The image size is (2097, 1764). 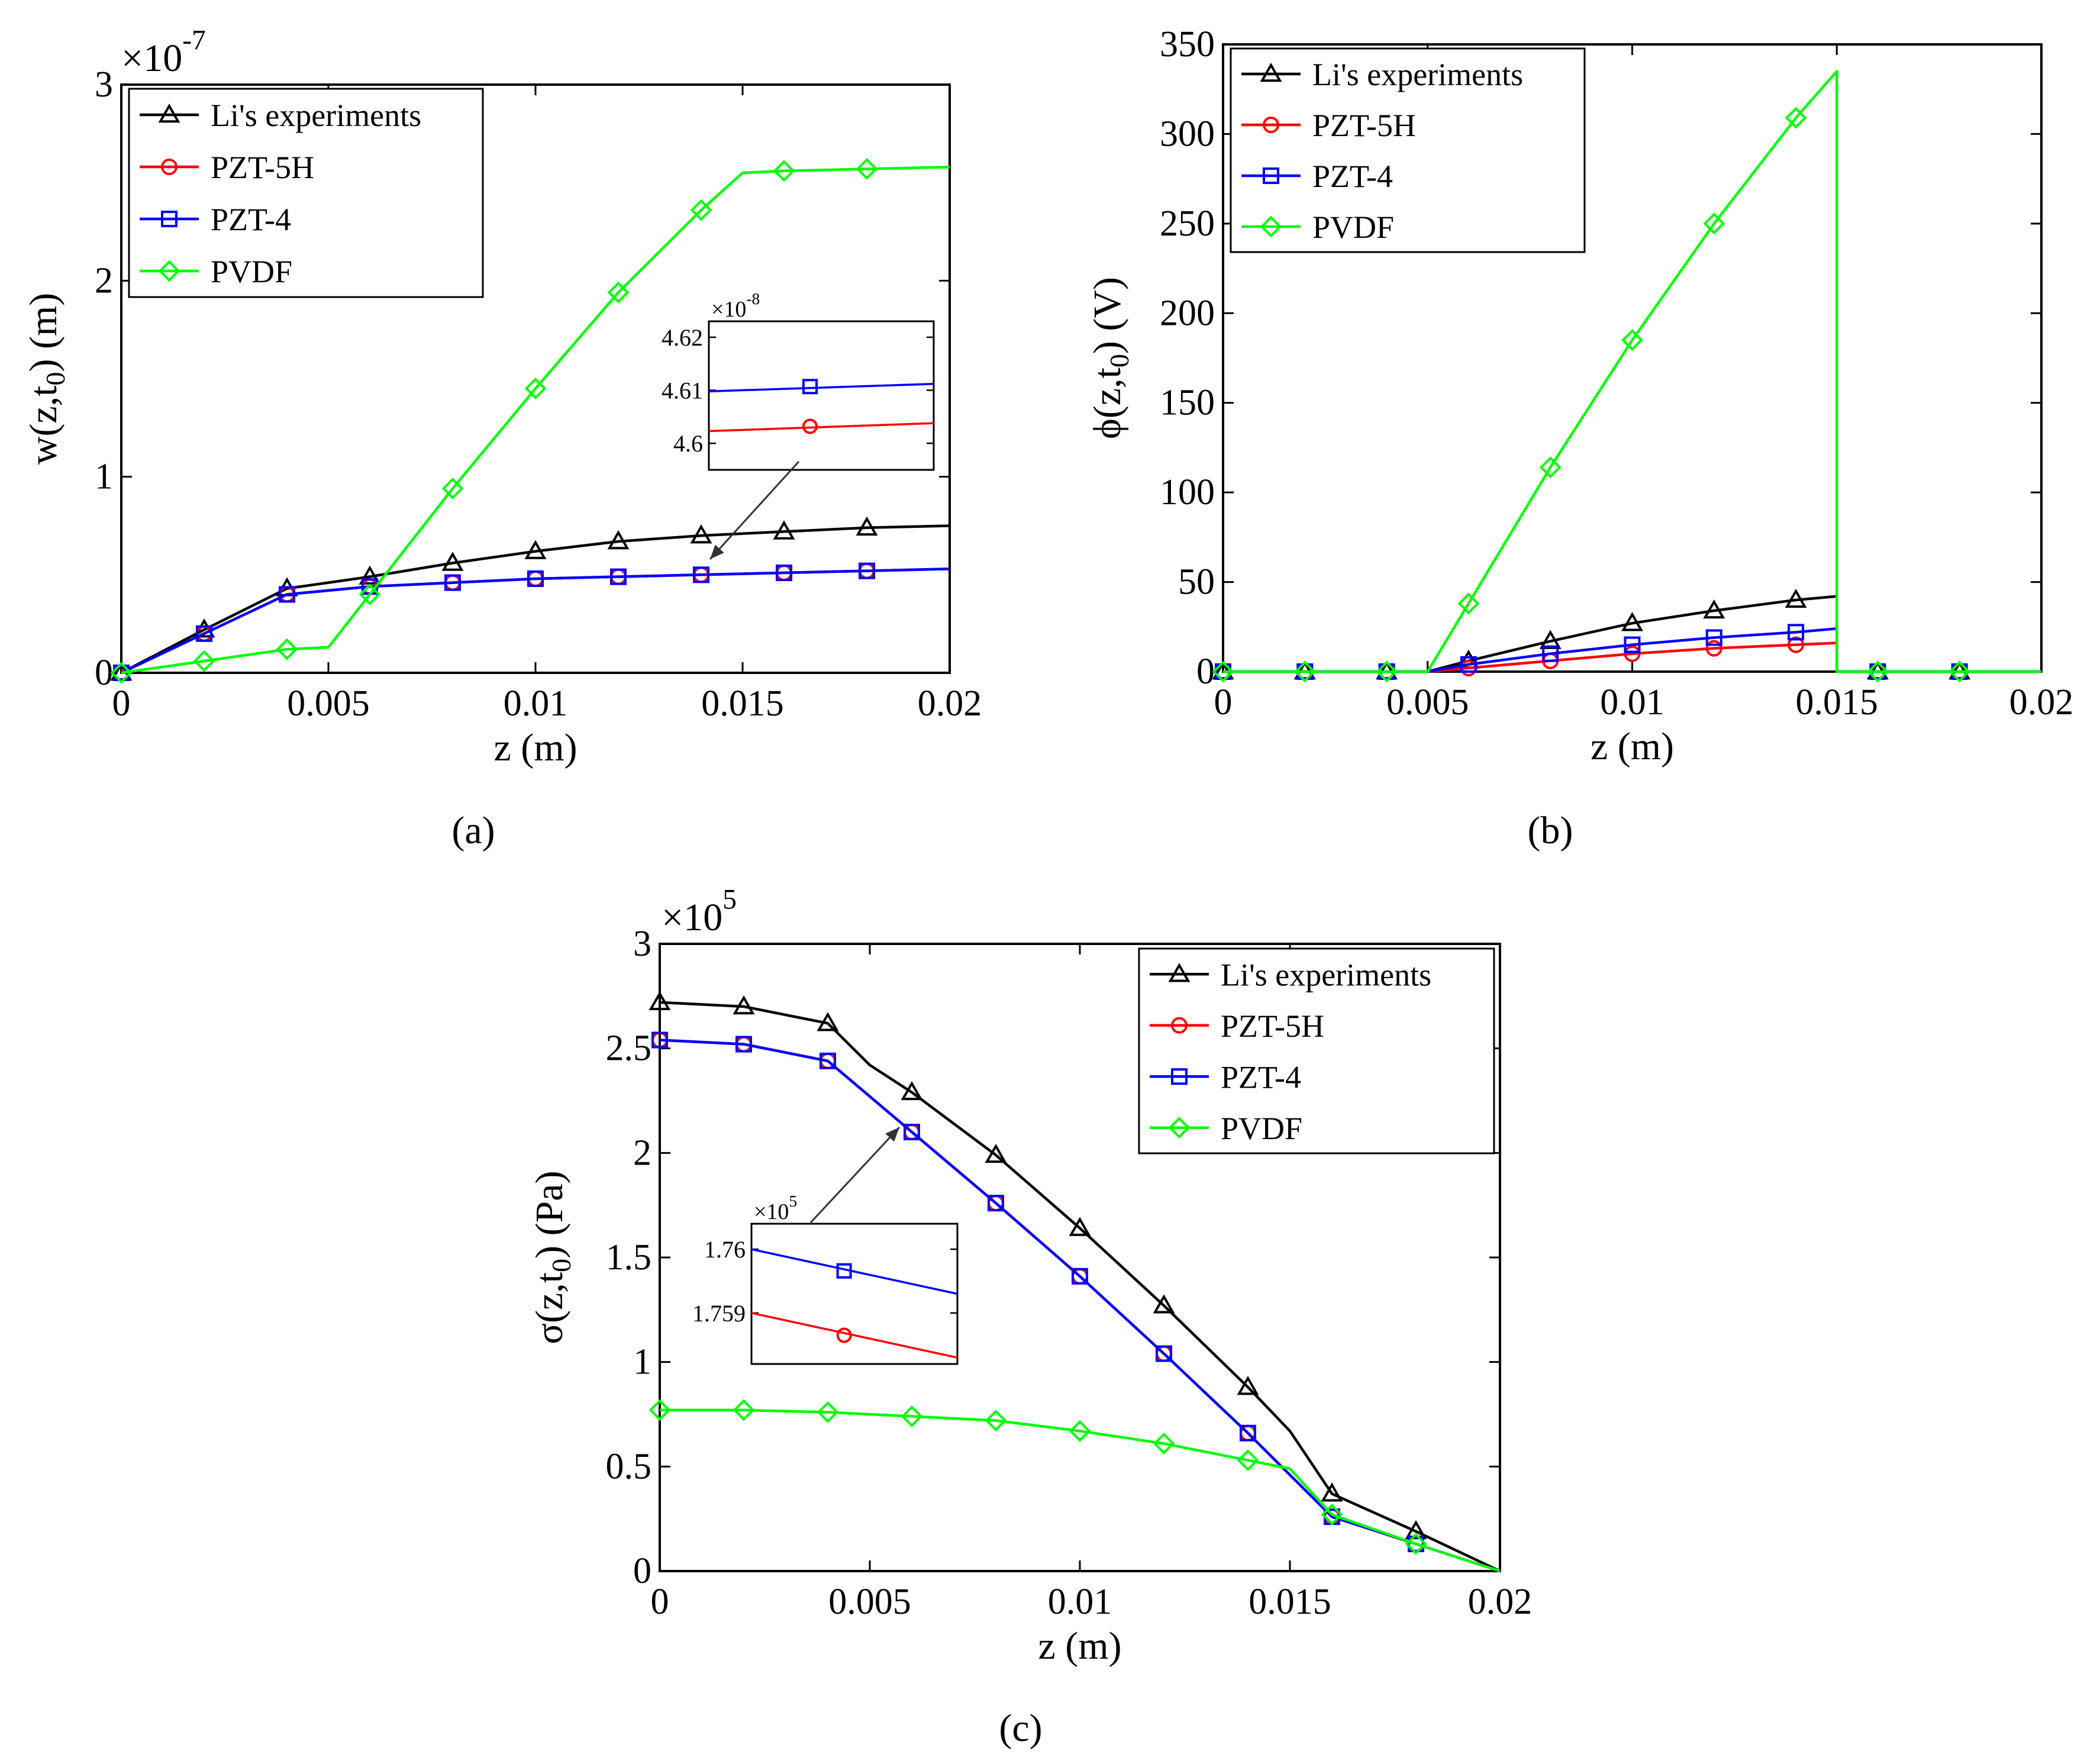 What do you see at coordinates (1187, 313) in the screenshot?
I see `y-tick-label: 200` at bounding box center [1187, 313].